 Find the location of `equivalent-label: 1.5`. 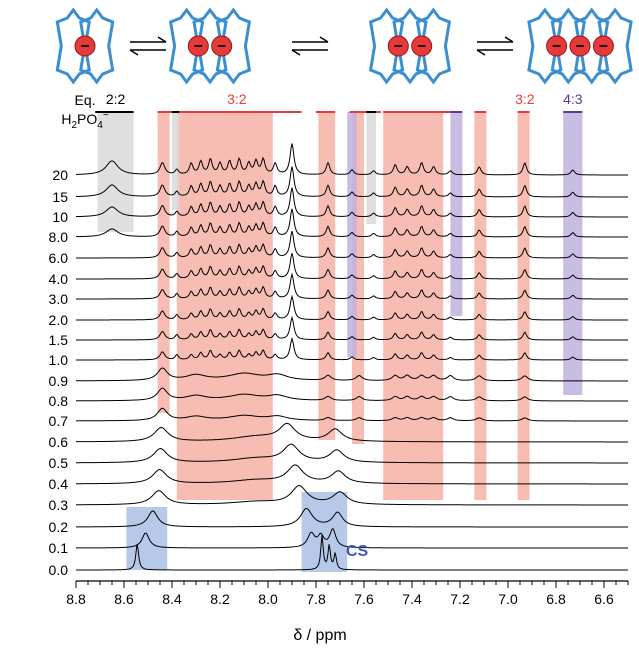

equivalent-label: 1.5 is located at coordinates (59, 340).